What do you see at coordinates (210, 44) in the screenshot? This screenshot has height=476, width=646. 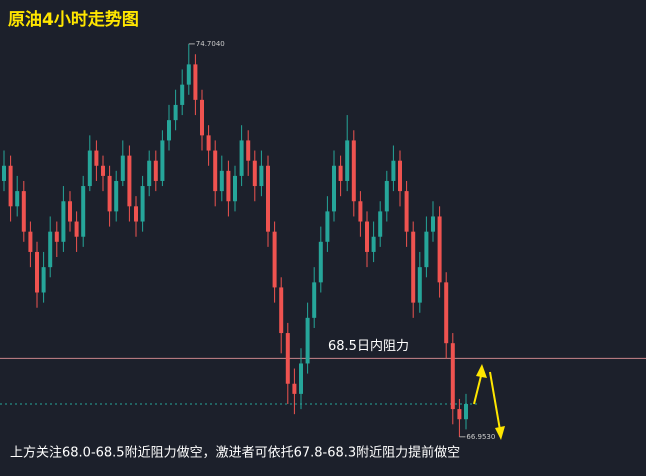 I see `high-label: 74.7040` at bounding box center [210, 44].